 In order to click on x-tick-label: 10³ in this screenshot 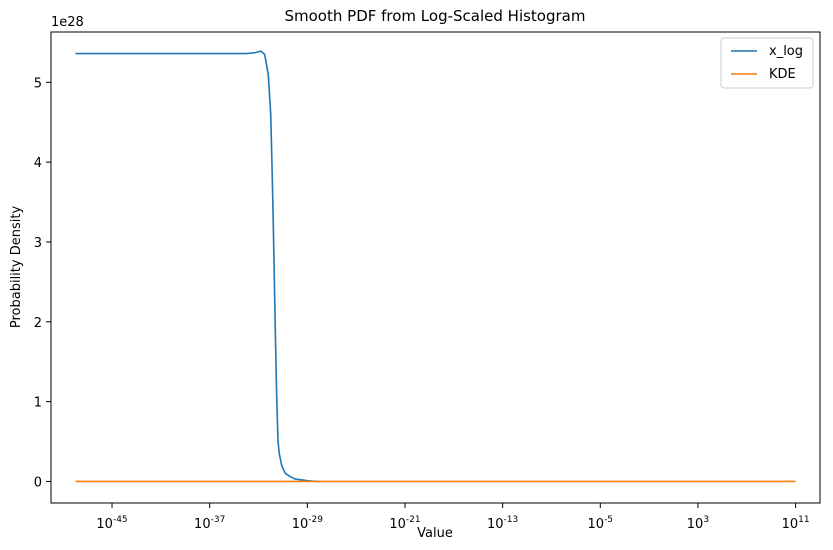, I will do `click(698, 523)`.